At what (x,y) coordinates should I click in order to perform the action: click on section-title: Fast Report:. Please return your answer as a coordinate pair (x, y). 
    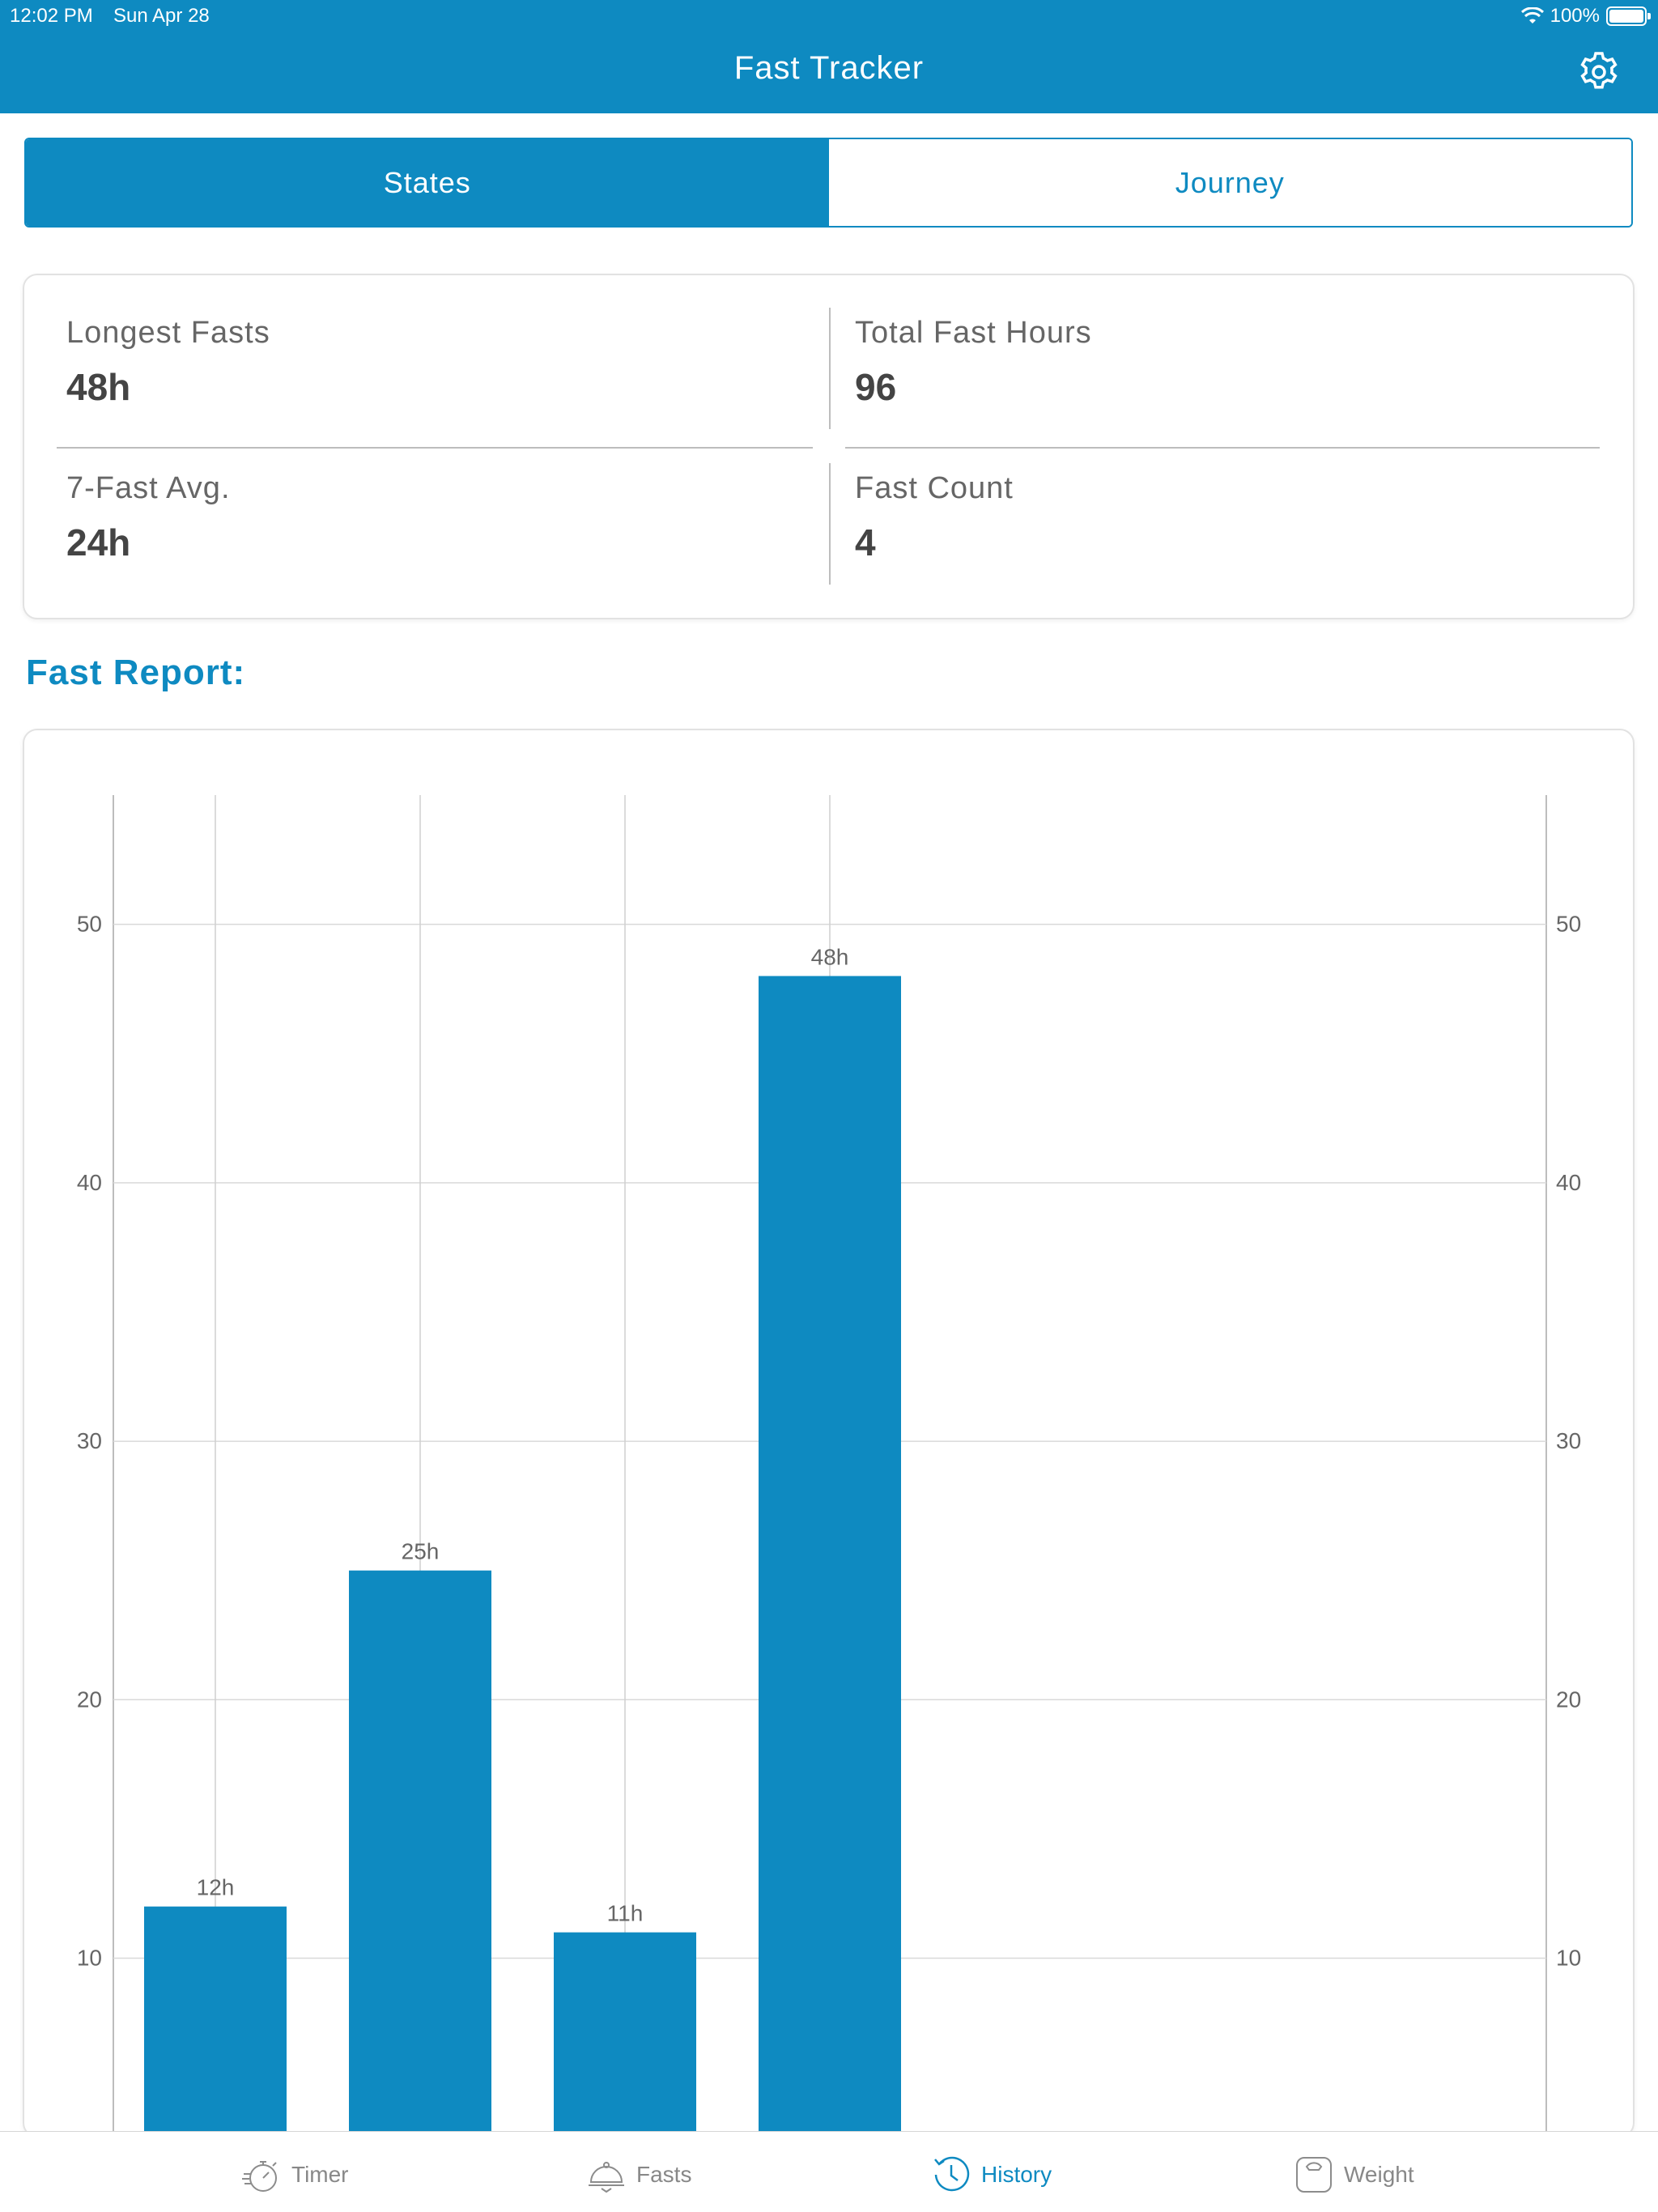
    Looking at the image, I should click on (136, 673).